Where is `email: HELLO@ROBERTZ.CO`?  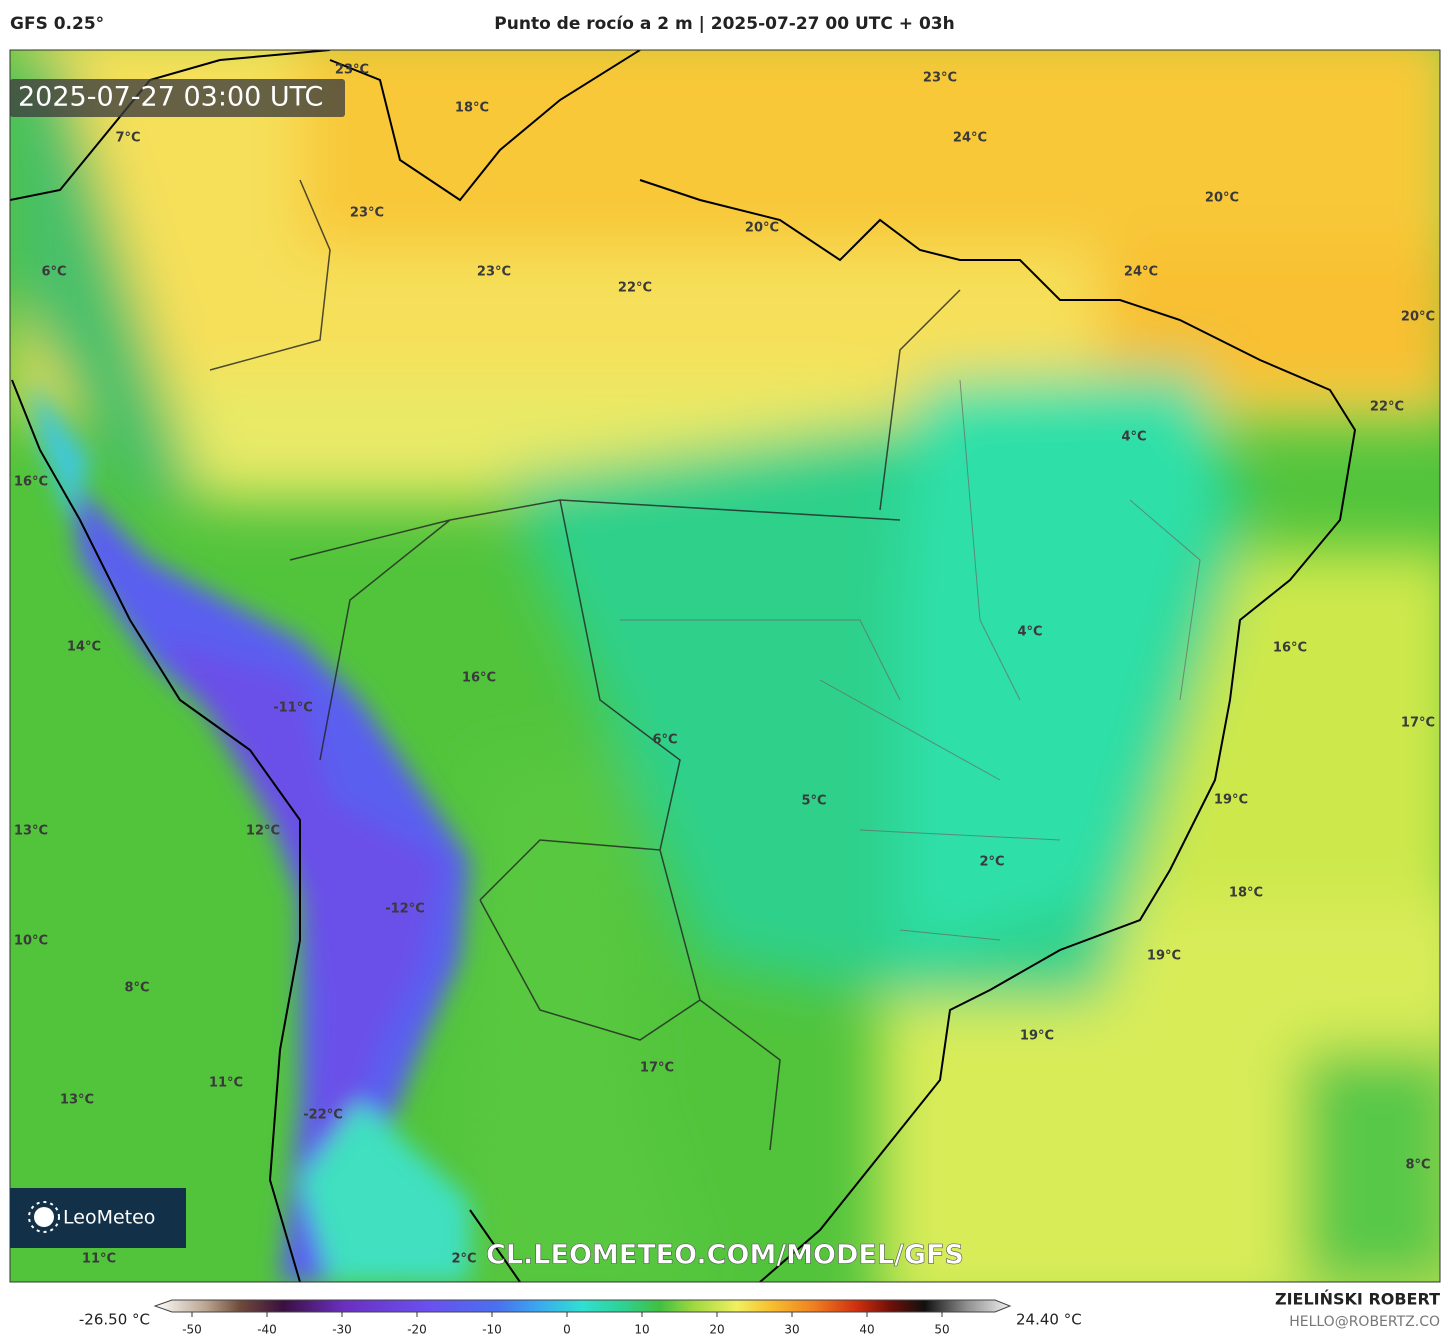 email: HELLO@ROBERTZ.CO is located at coordinates (1364, 1322).